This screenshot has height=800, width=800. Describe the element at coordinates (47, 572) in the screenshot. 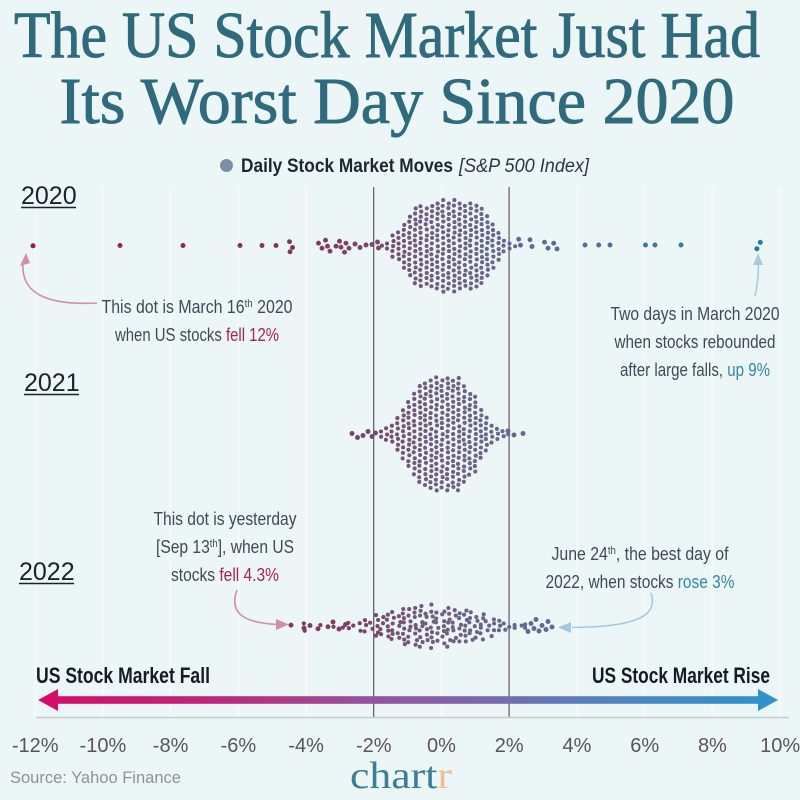

I see `svg-text: 2022` at that location.